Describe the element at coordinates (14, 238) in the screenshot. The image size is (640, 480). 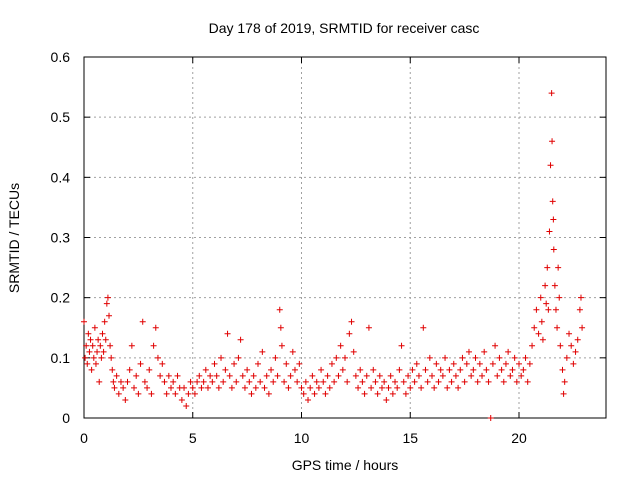
I see `y-axis-label: SRMTID / TECUs` at that location.